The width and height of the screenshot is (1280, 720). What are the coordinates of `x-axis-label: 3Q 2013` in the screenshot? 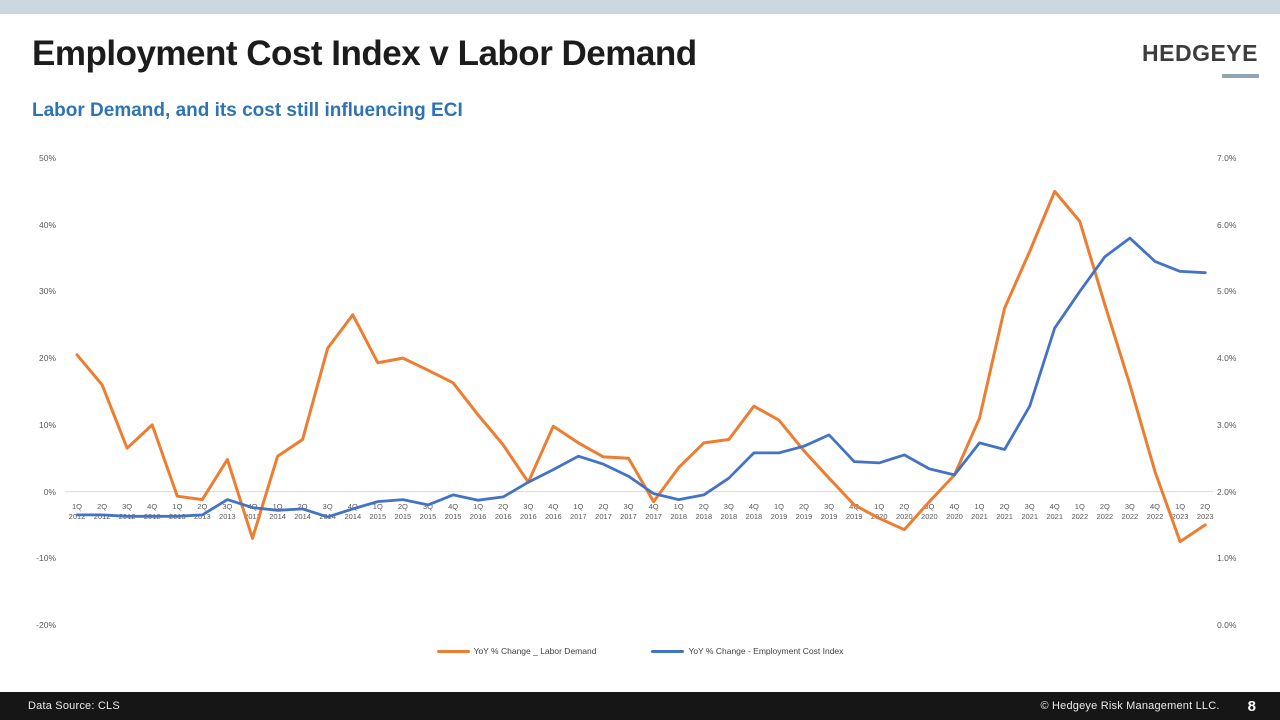 It's located at (227, 511).